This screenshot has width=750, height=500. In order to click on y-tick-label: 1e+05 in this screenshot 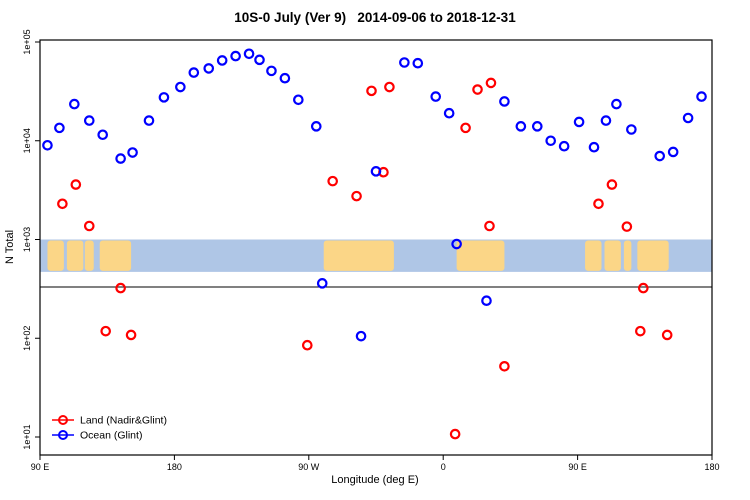, I will do `click(27, 41)`.